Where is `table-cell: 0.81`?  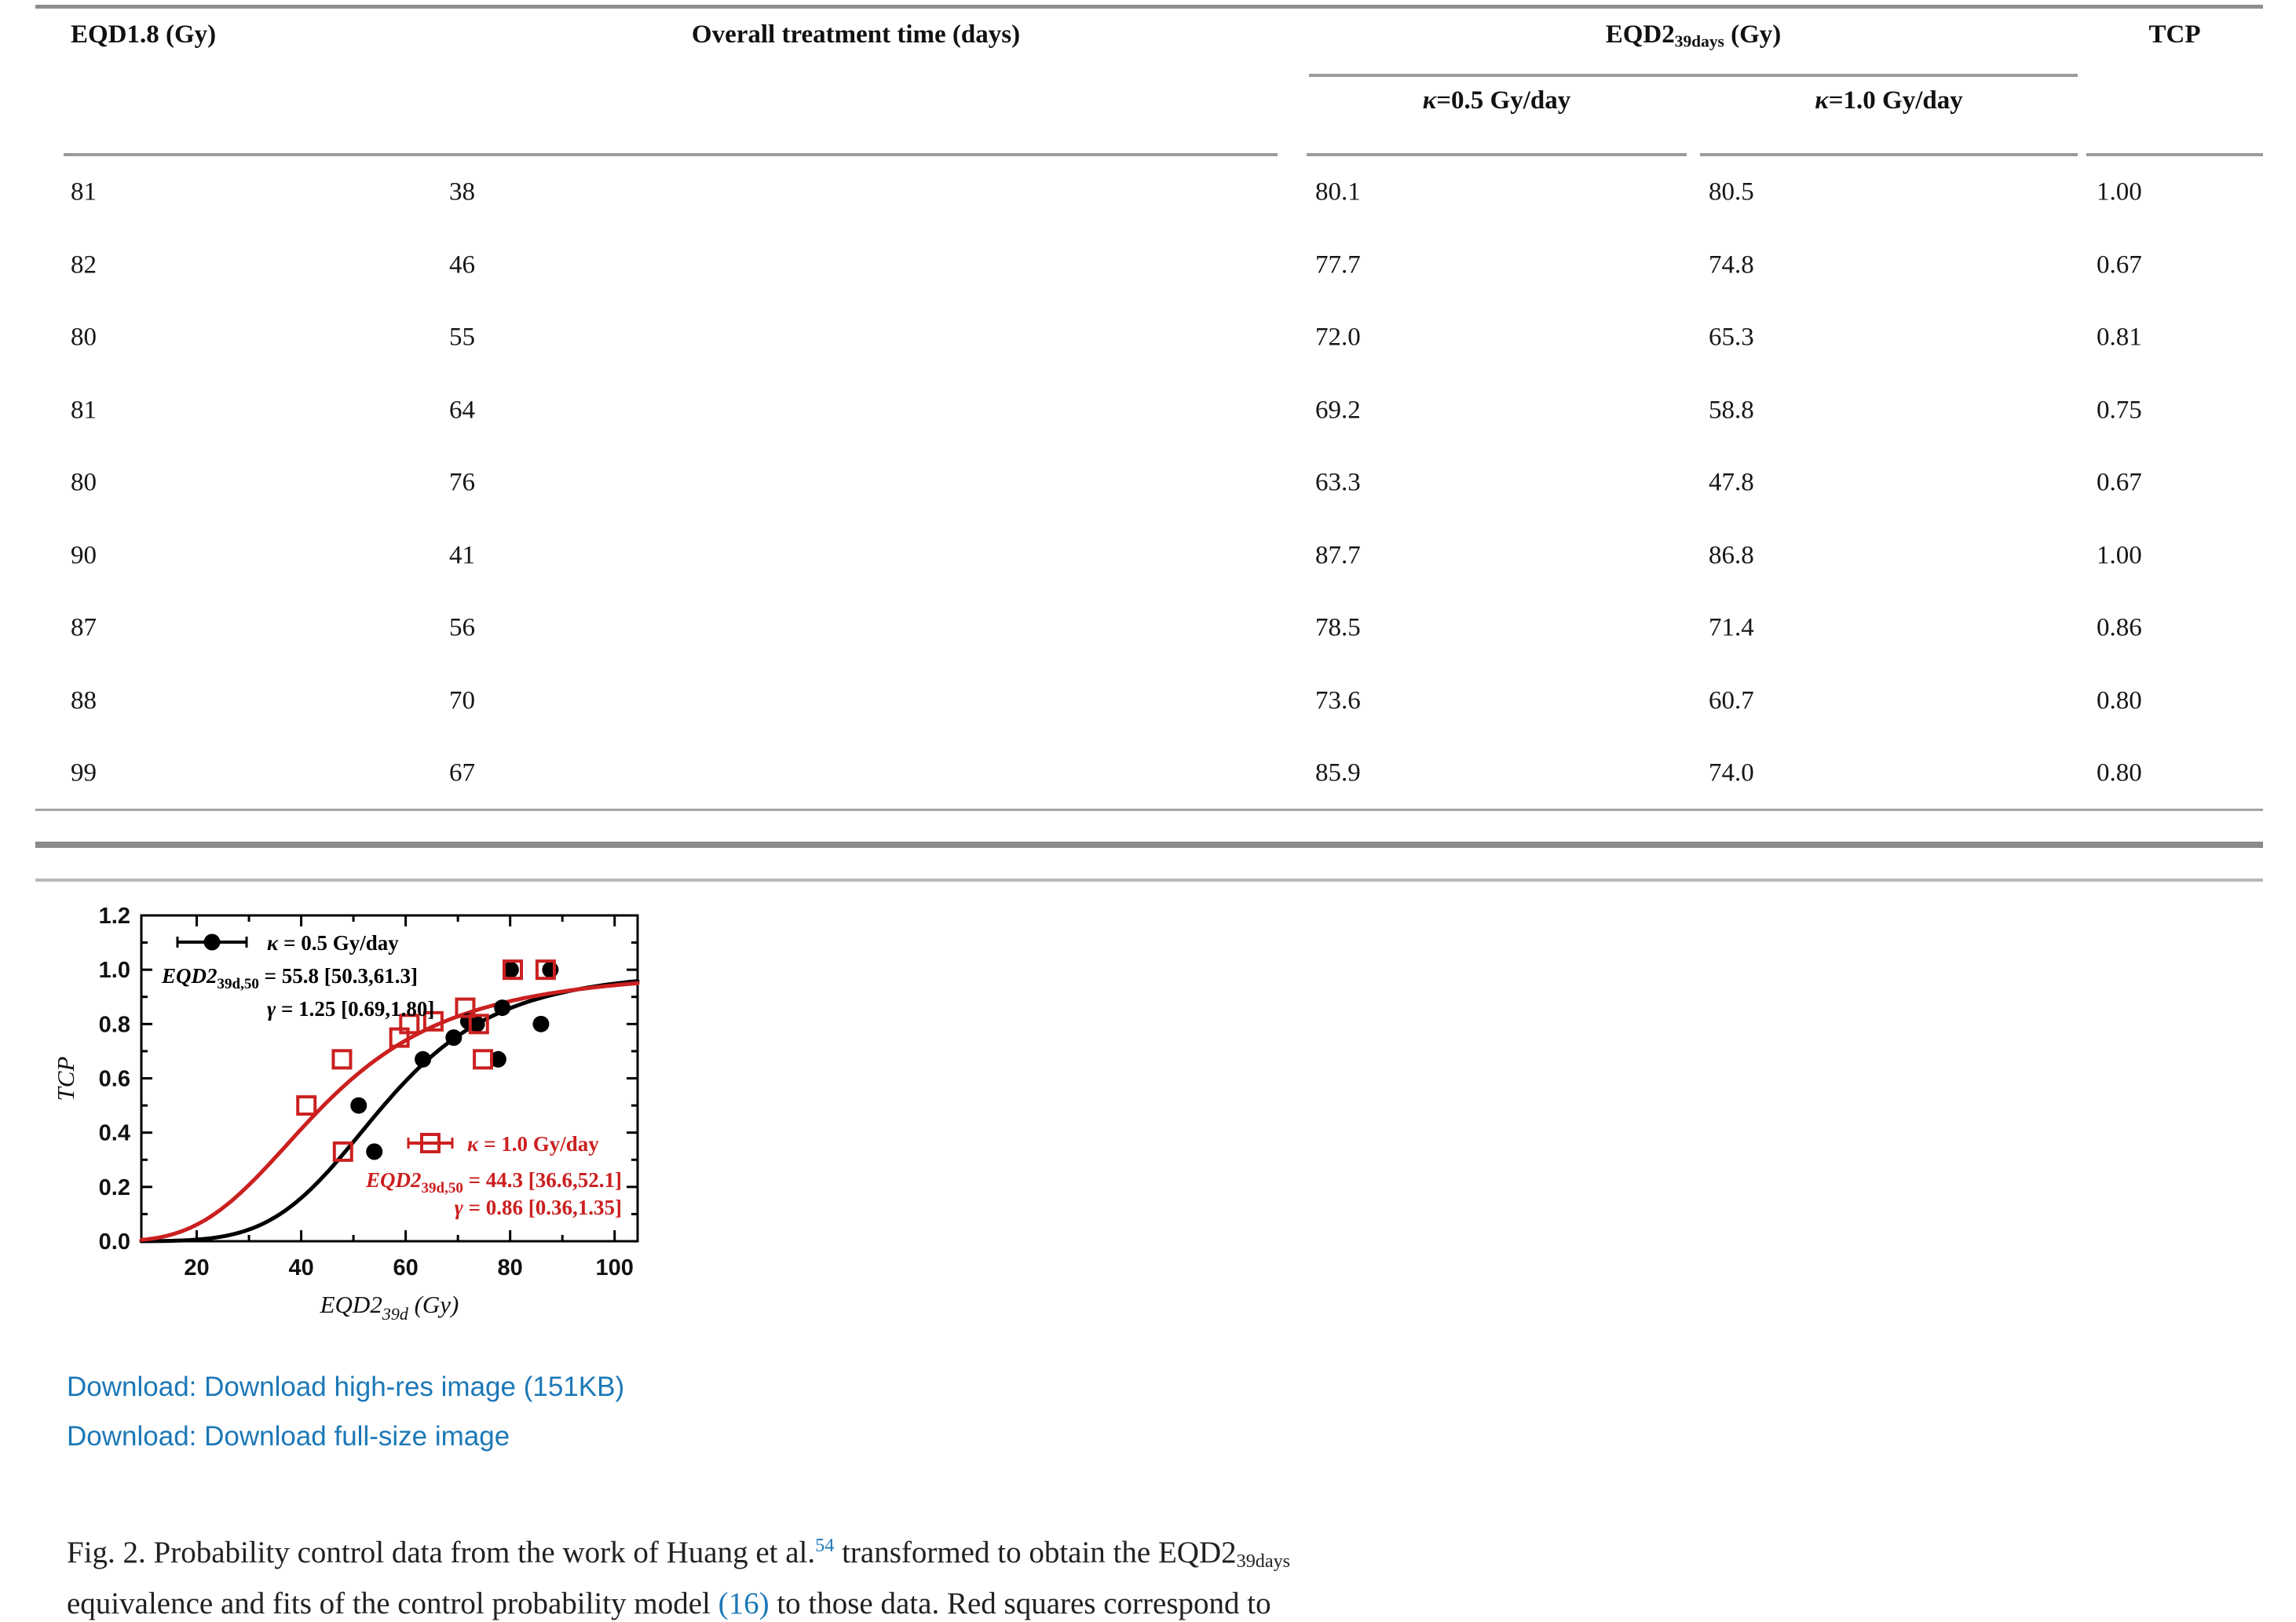 table-cell: 0.81 is located at coordinates (2119, 337).